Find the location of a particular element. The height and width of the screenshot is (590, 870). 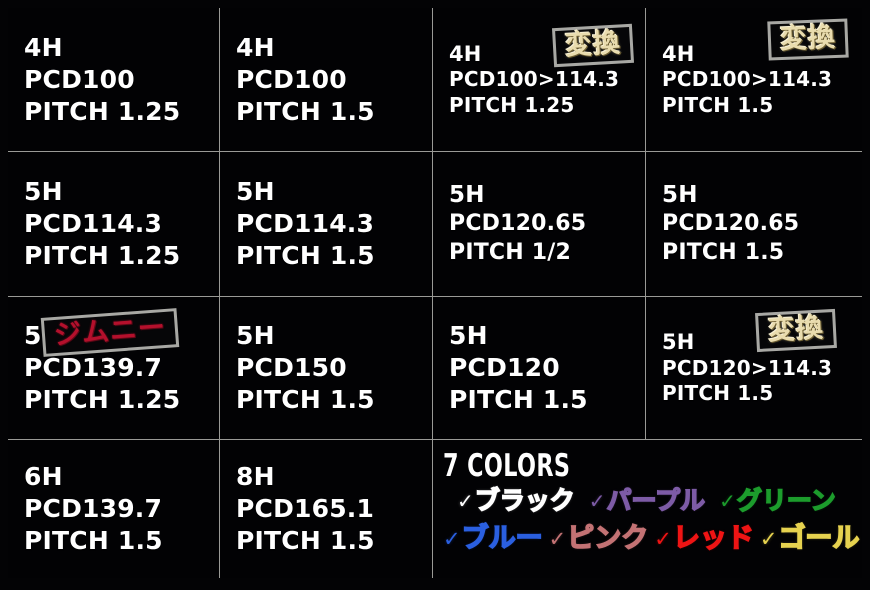

spec-pcd: PCD165.1 is located at coordinates (305, 508).